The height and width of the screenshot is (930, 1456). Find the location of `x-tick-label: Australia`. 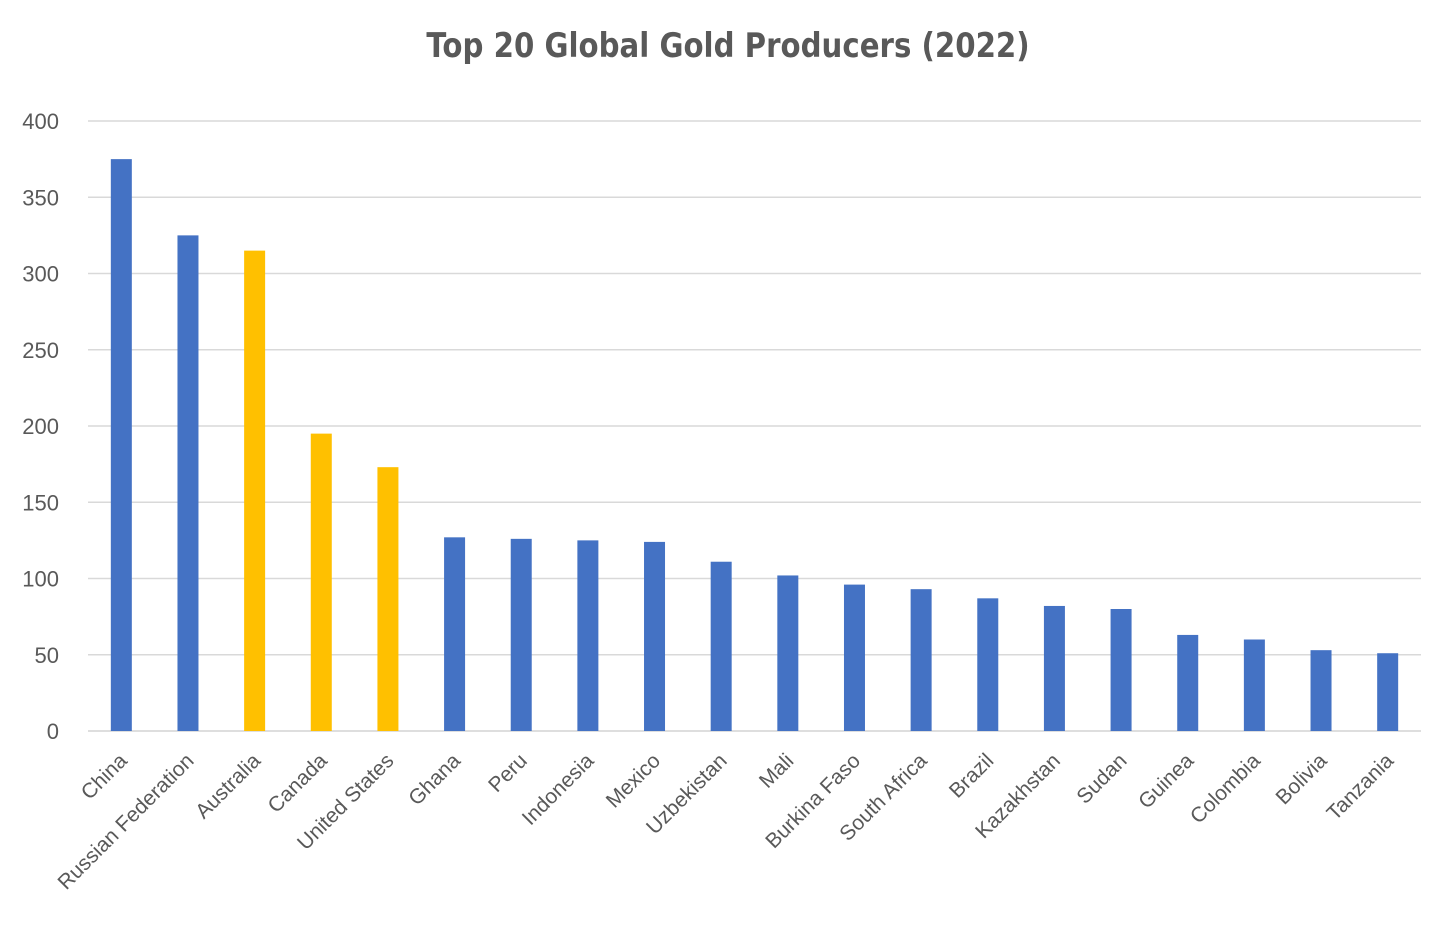

x-tick-label: Australia is located at coordinates (228, 786).